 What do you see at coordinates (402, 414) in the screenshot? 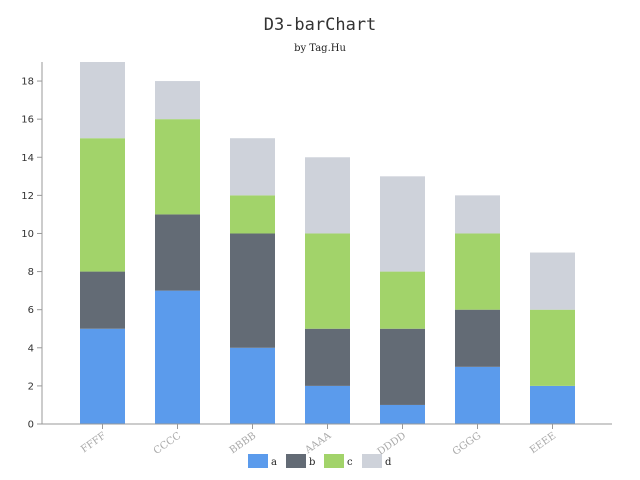
I see `bar-a-dddd` at bounding box center [402, 414].